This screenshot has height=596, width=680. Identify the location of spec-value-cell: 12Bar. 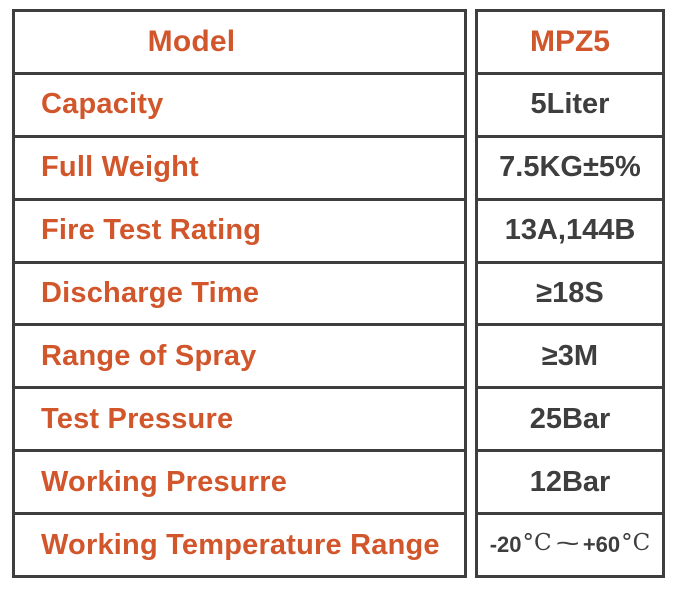
(570, 480).